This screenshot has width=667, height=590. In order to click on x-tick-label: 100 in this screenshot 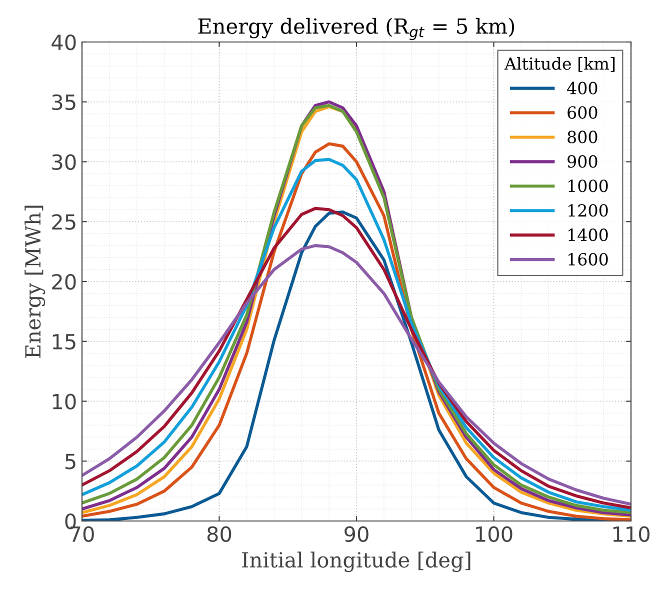, I will do `click(494, 534)`.